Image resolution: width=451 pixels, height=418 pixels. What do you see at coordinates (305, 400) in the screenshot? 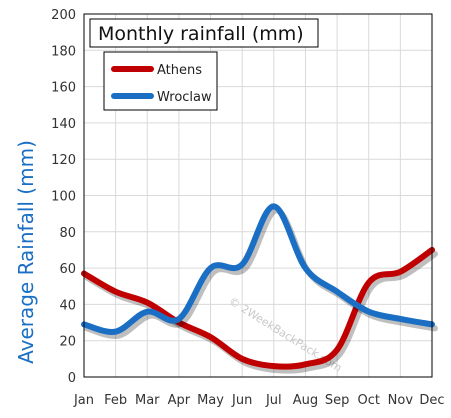
I see `x-tick-label: Aug` at bounding box center [305, 400].